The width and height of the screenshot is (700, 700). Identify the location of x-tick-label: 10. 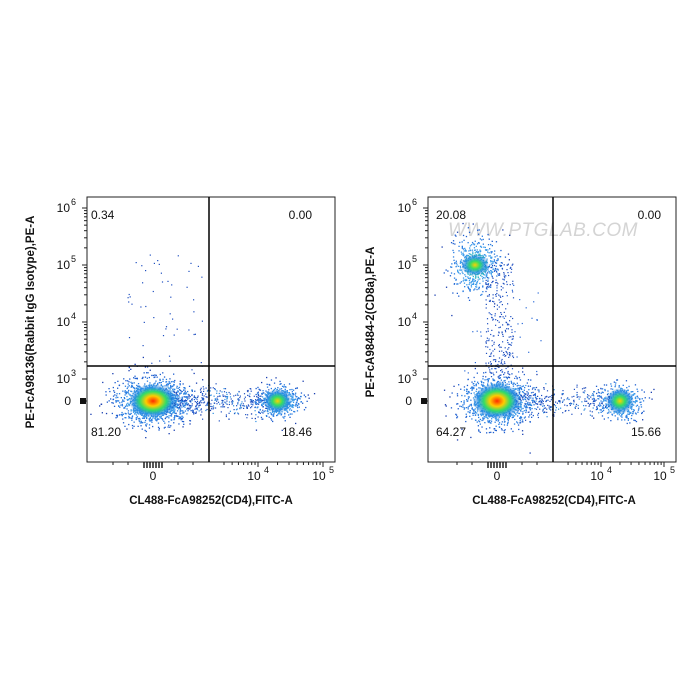
(319, 476).